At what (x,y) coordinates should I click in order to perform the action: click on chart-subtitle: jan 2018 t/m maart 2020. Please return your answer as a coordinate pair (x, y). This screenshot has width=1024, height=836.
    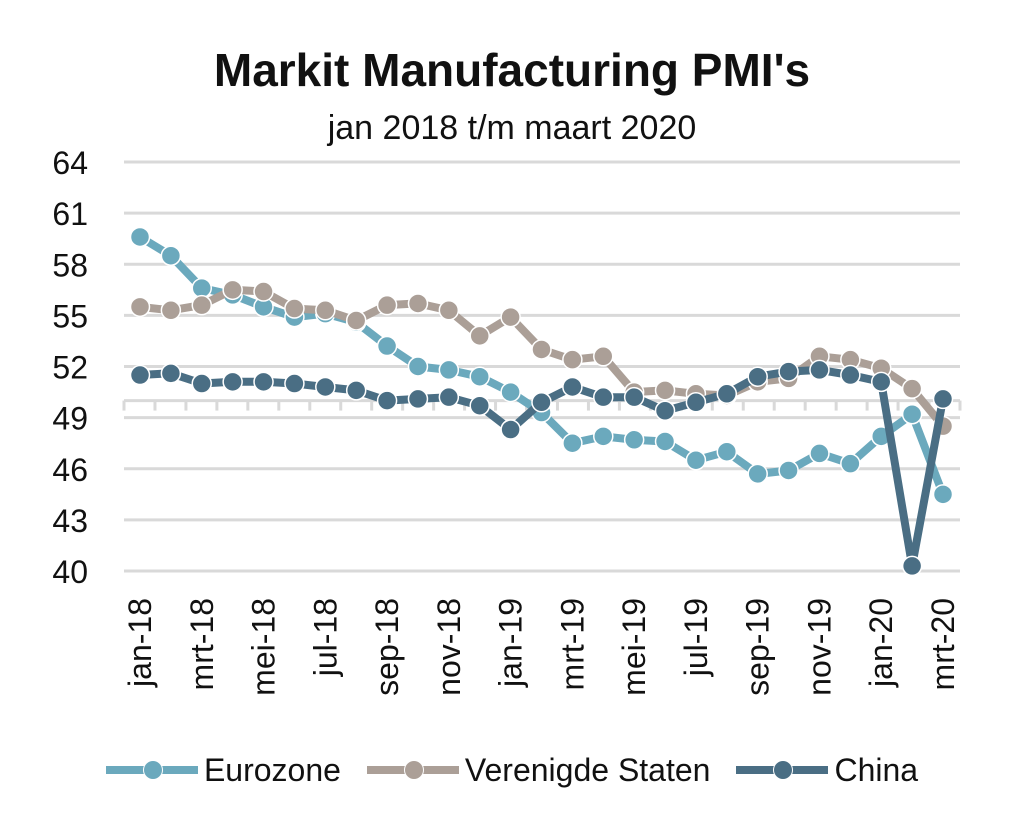
    Looking at the image, I should click on (512, 128).